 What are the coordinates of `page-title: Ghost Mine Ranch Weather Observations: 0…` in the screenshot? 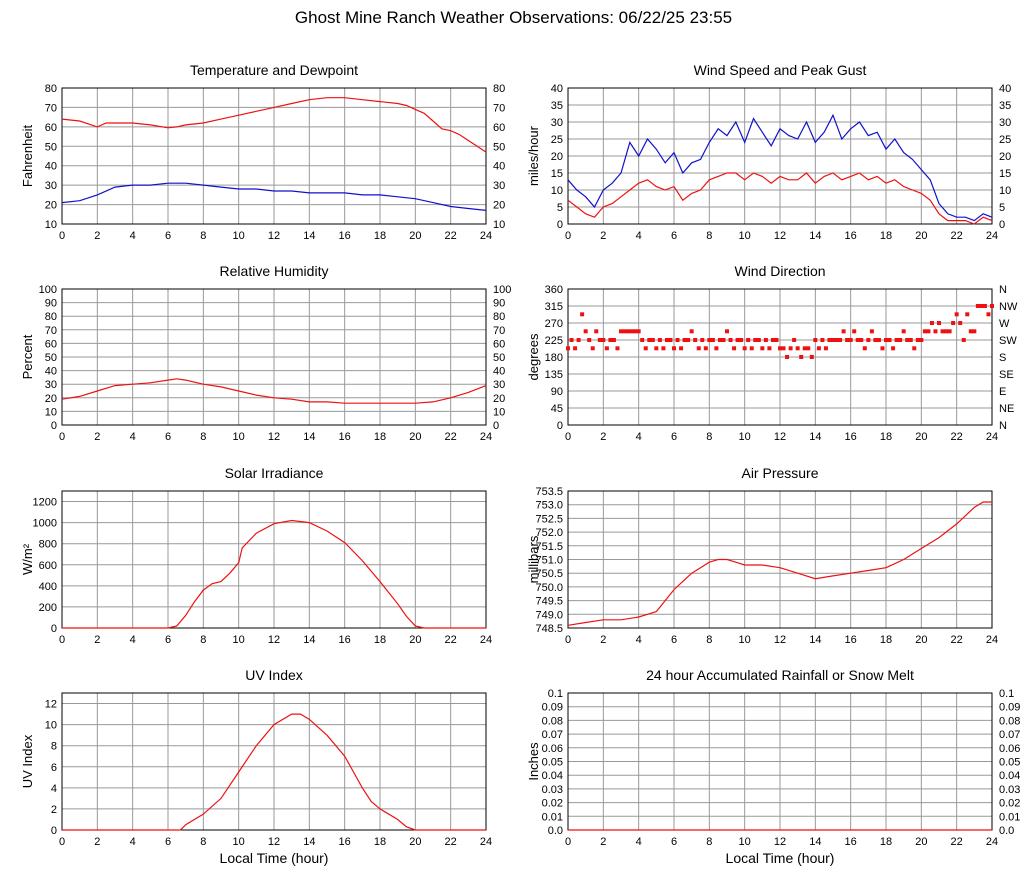 It's located at (513, 17).